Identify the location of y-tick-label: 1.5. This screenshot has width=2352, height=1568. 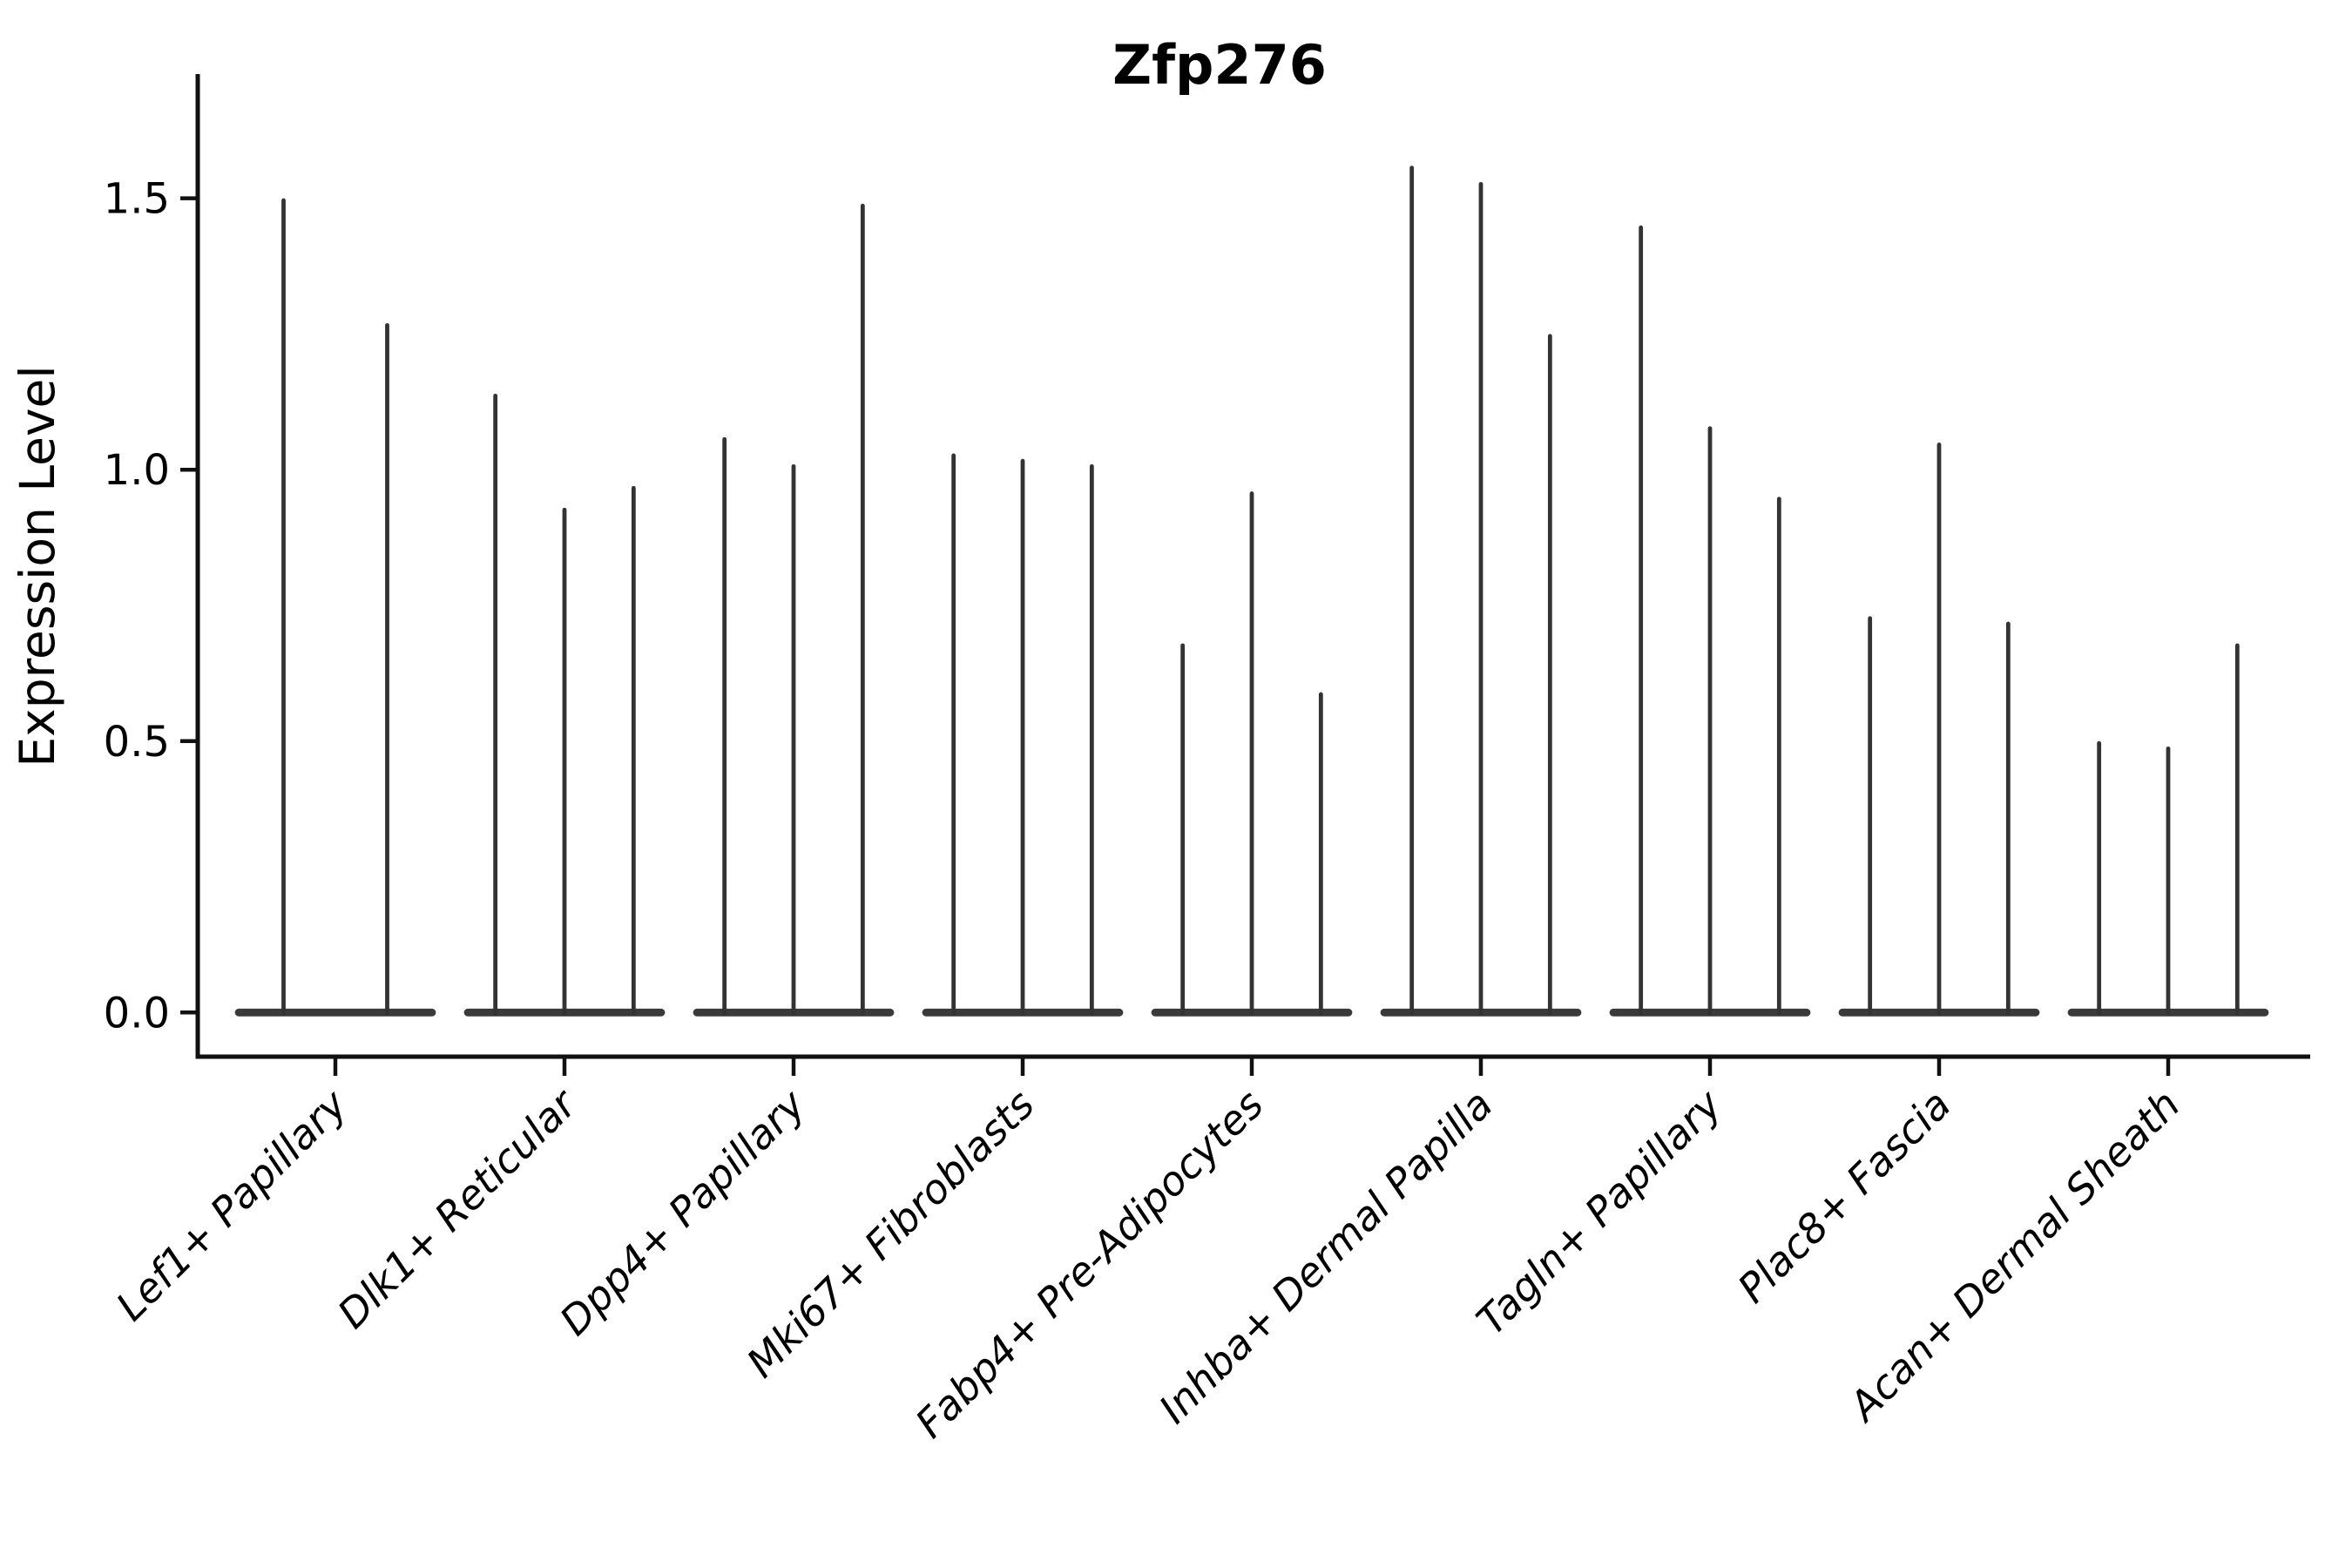
(137, 199).